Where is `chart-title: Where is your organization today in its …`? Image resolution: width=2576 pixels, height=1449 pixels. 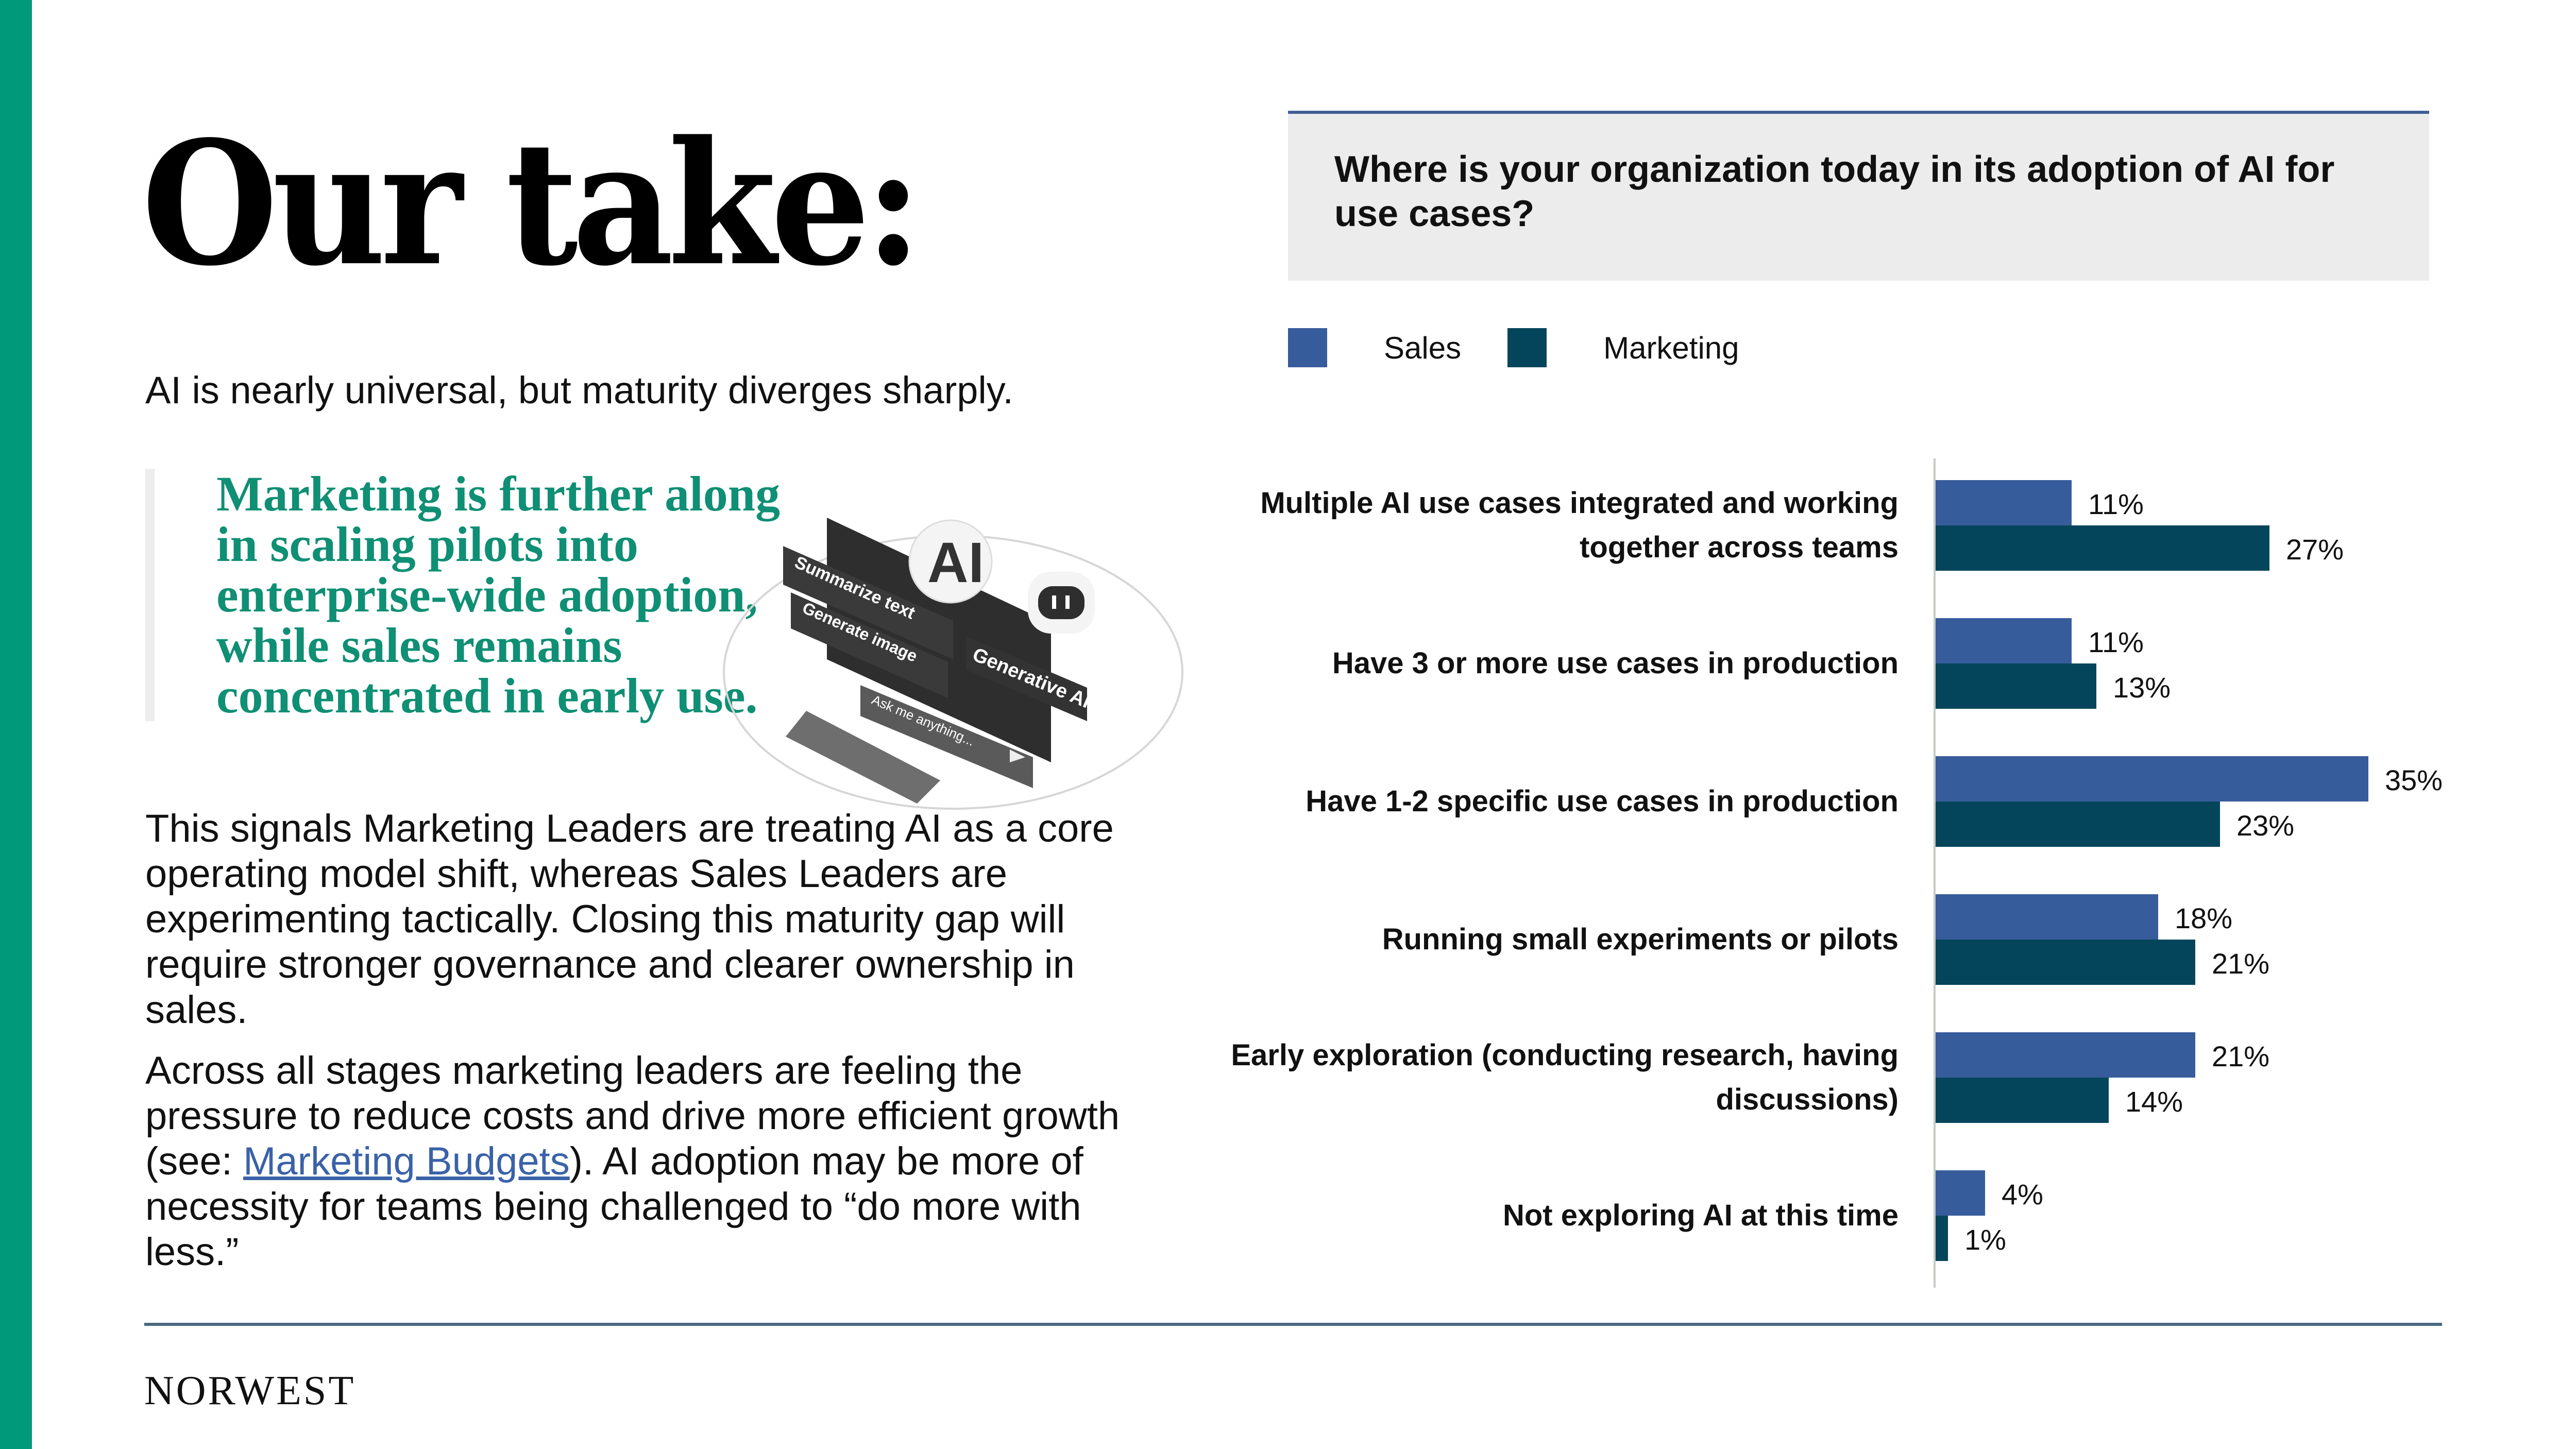 chart-title: Where is your organization today in its … is located at coordinates (1834, 192).